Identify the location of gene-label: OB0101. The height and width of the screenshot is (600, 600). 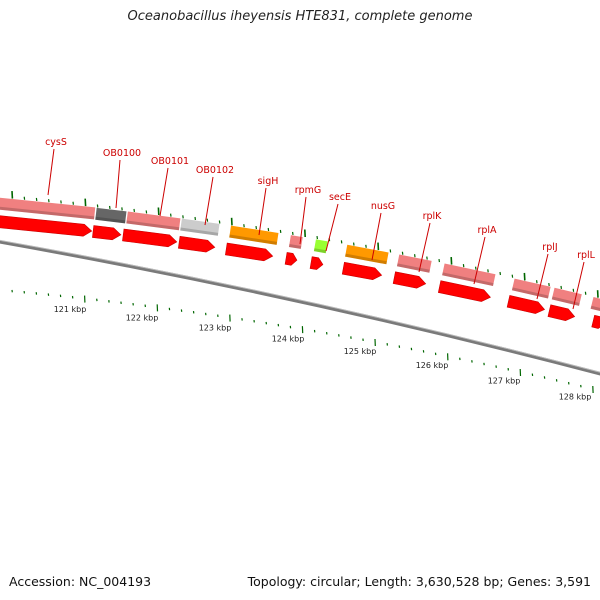
(170, 161).